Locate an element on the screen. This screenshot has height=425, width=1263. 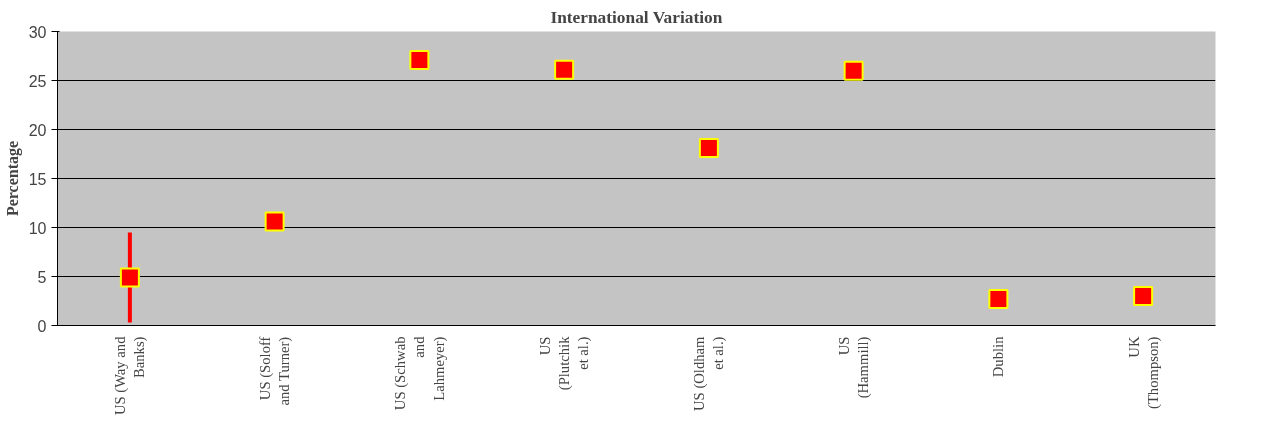
y-tick-label: 20 is located at coordinates (37, 130).